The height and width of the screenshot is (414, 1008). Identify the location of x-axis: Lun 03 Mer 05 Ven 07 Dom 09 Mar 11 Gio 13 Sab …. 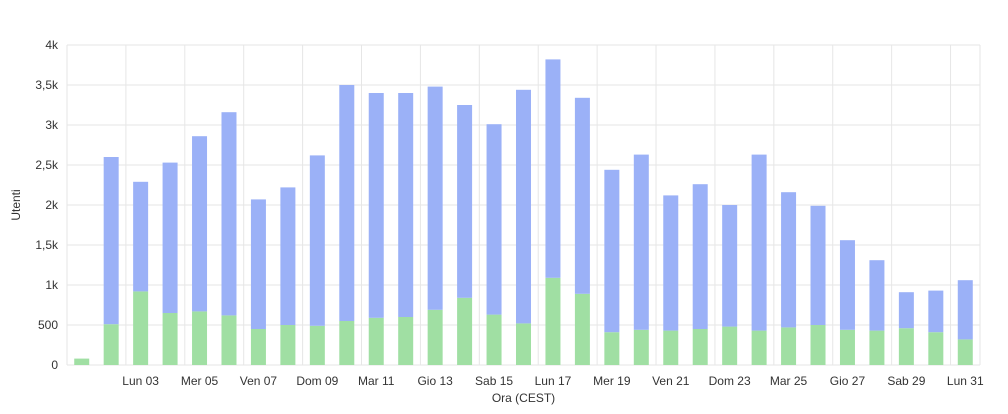
(553, 381).